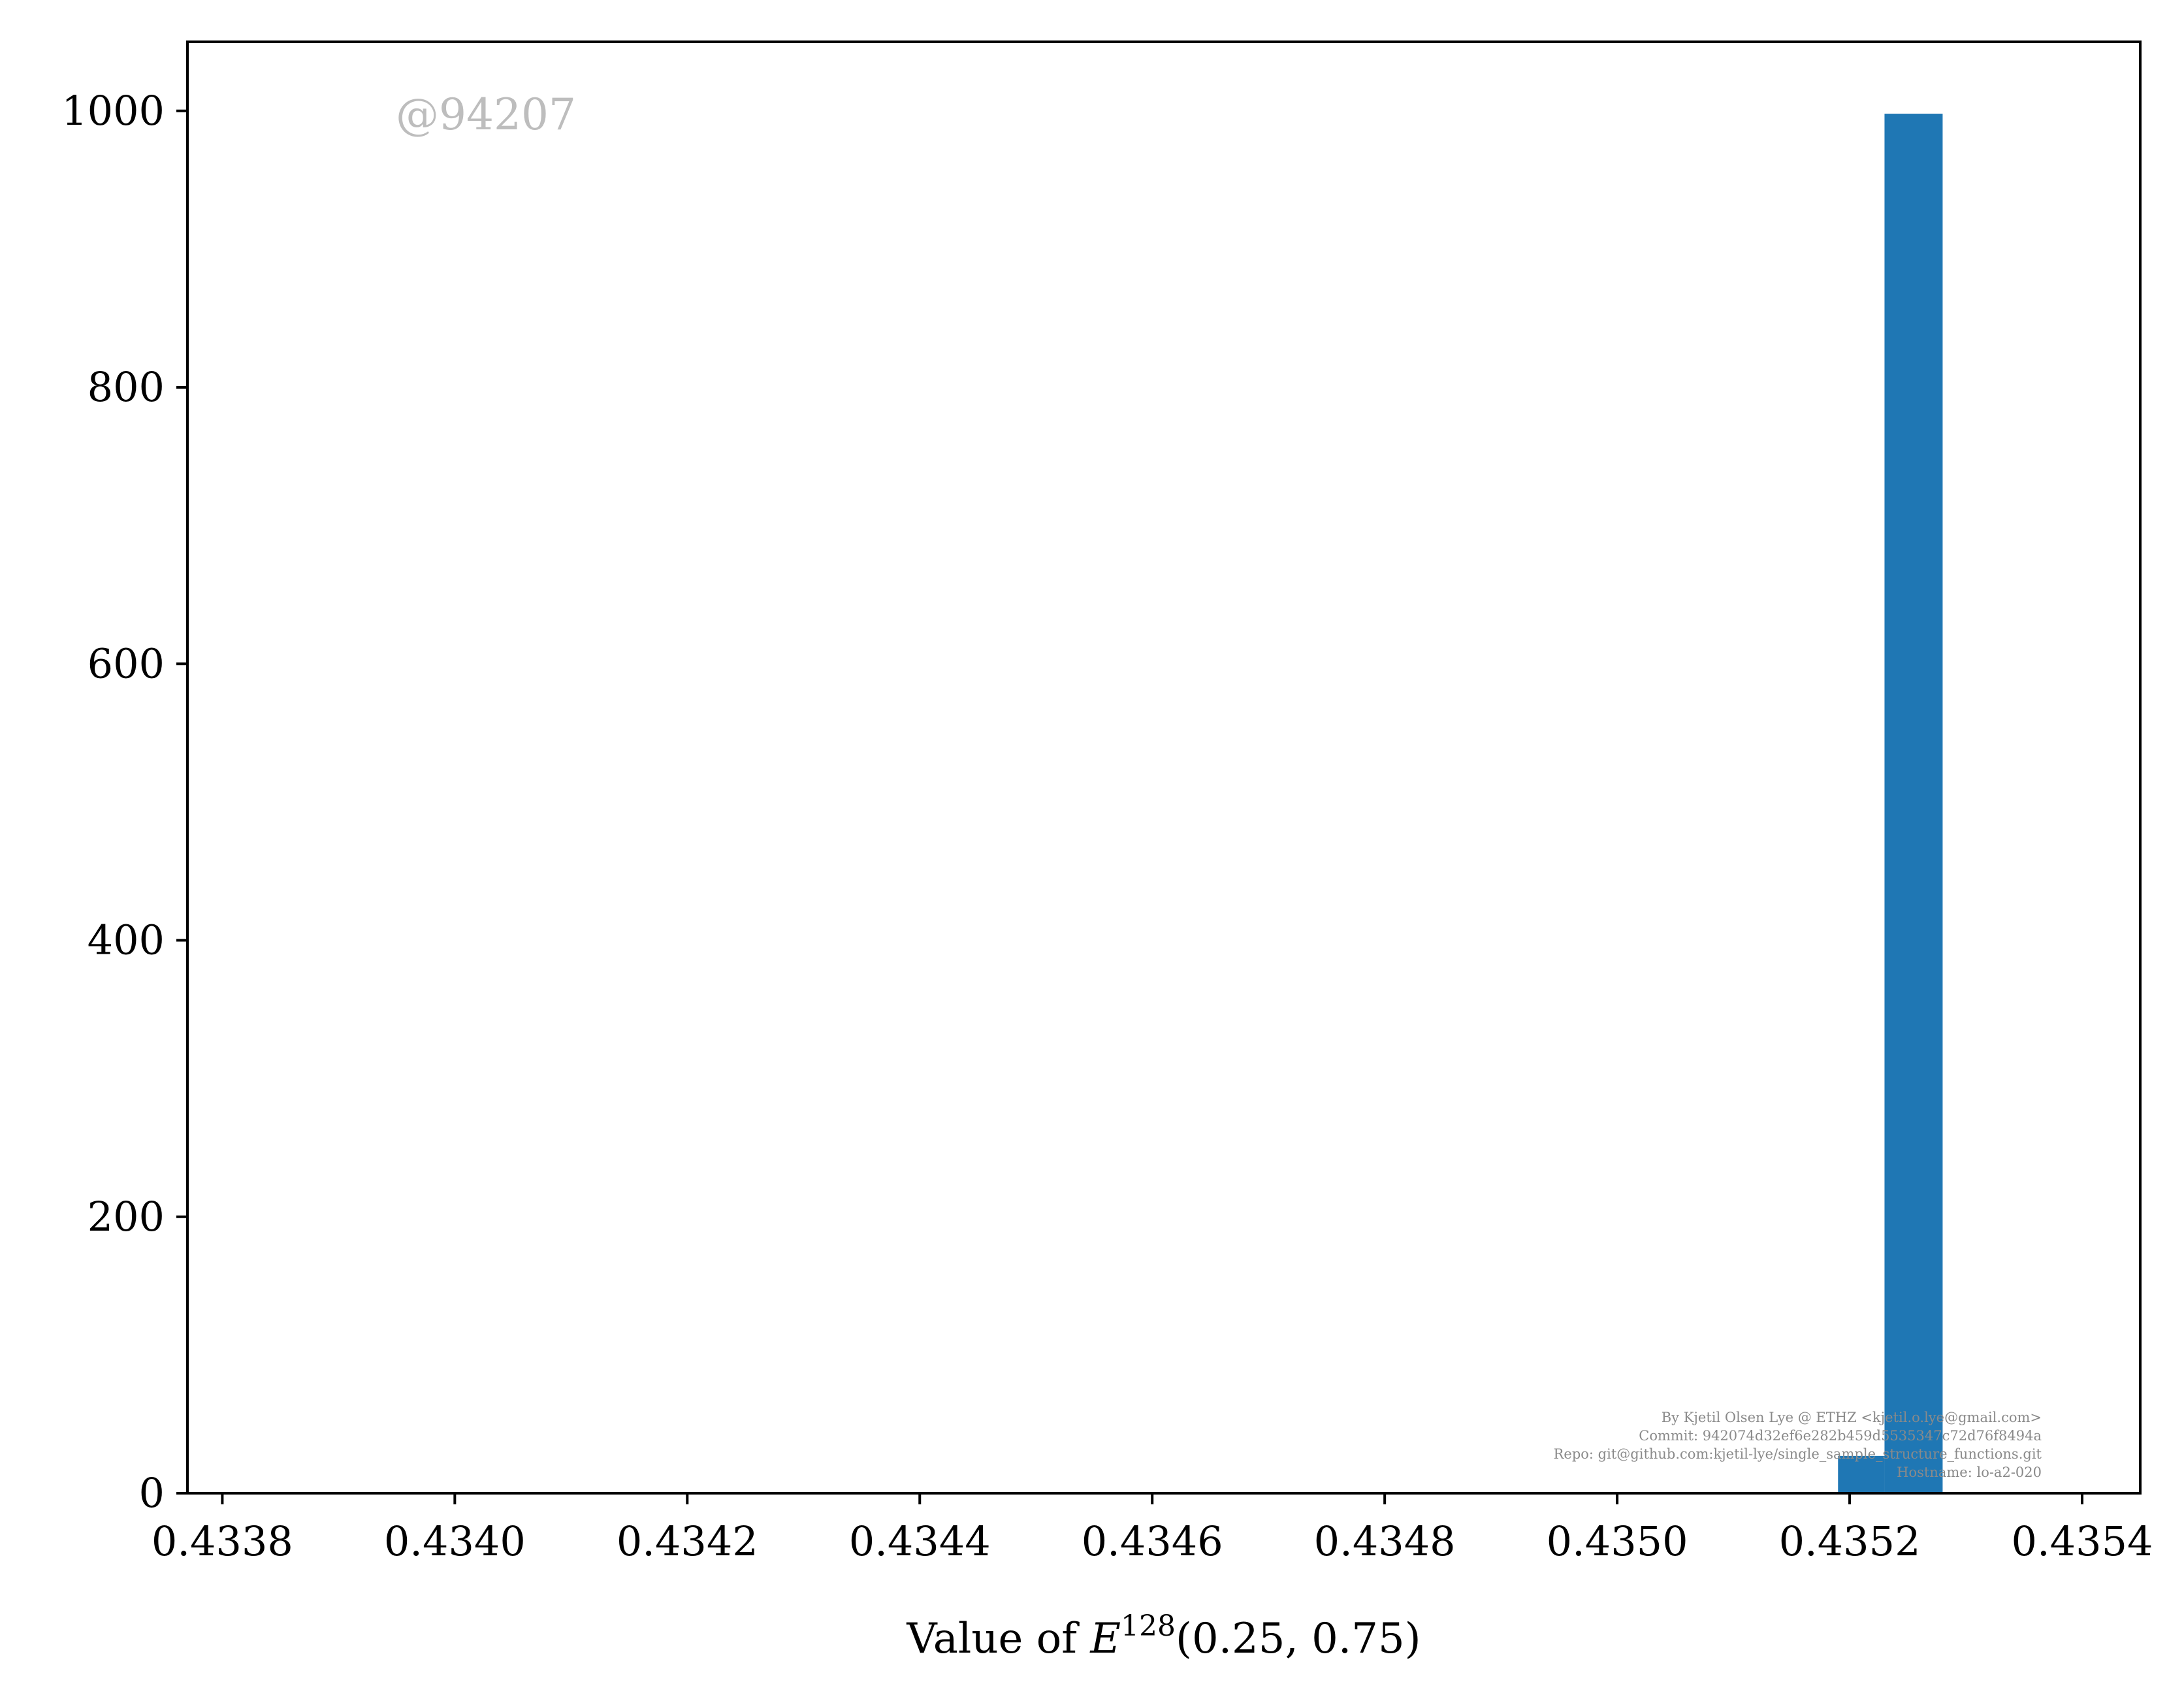  What do you see at coordinates (1385, 1541) in the screenshot?
I see `x-tick-label: 0.4348` at bounding box center [1385, 1541].